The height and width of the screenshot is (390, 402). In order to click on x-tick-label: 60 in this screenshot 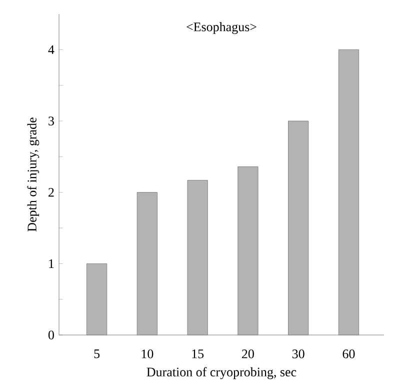, I will do `click(348, 354)`.